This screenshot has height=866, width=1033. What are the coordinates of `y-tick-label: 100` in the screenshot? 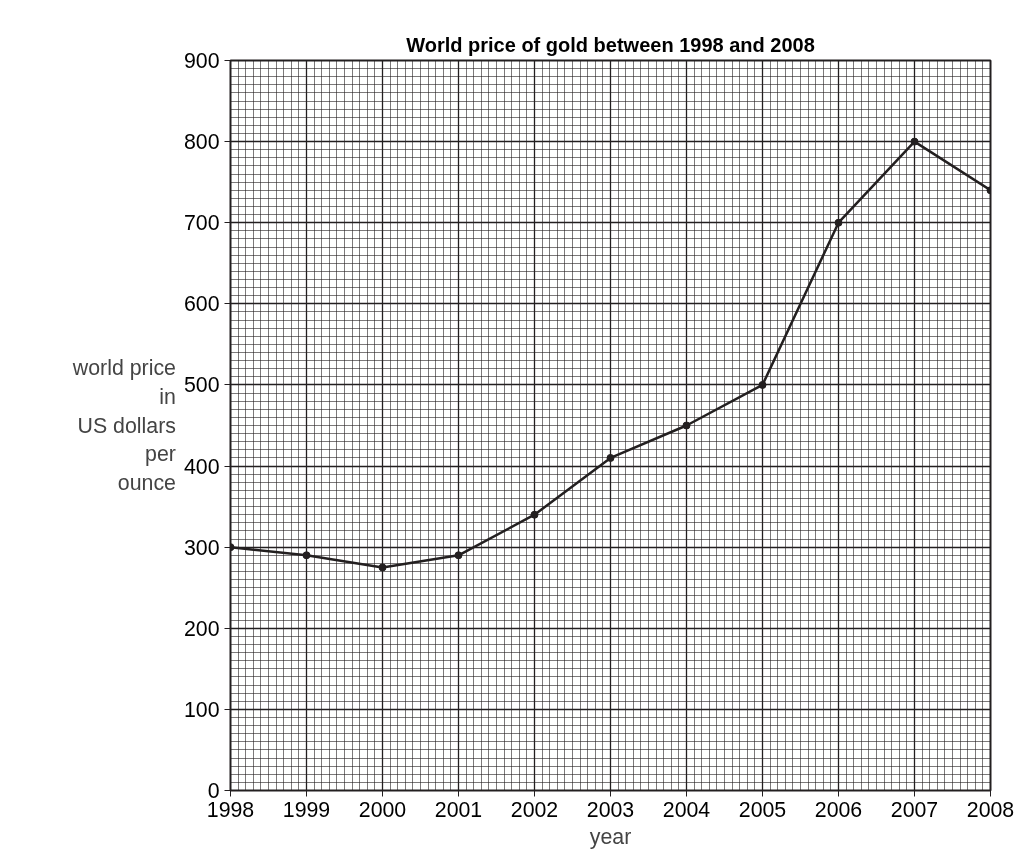 It's located at (201, 709).